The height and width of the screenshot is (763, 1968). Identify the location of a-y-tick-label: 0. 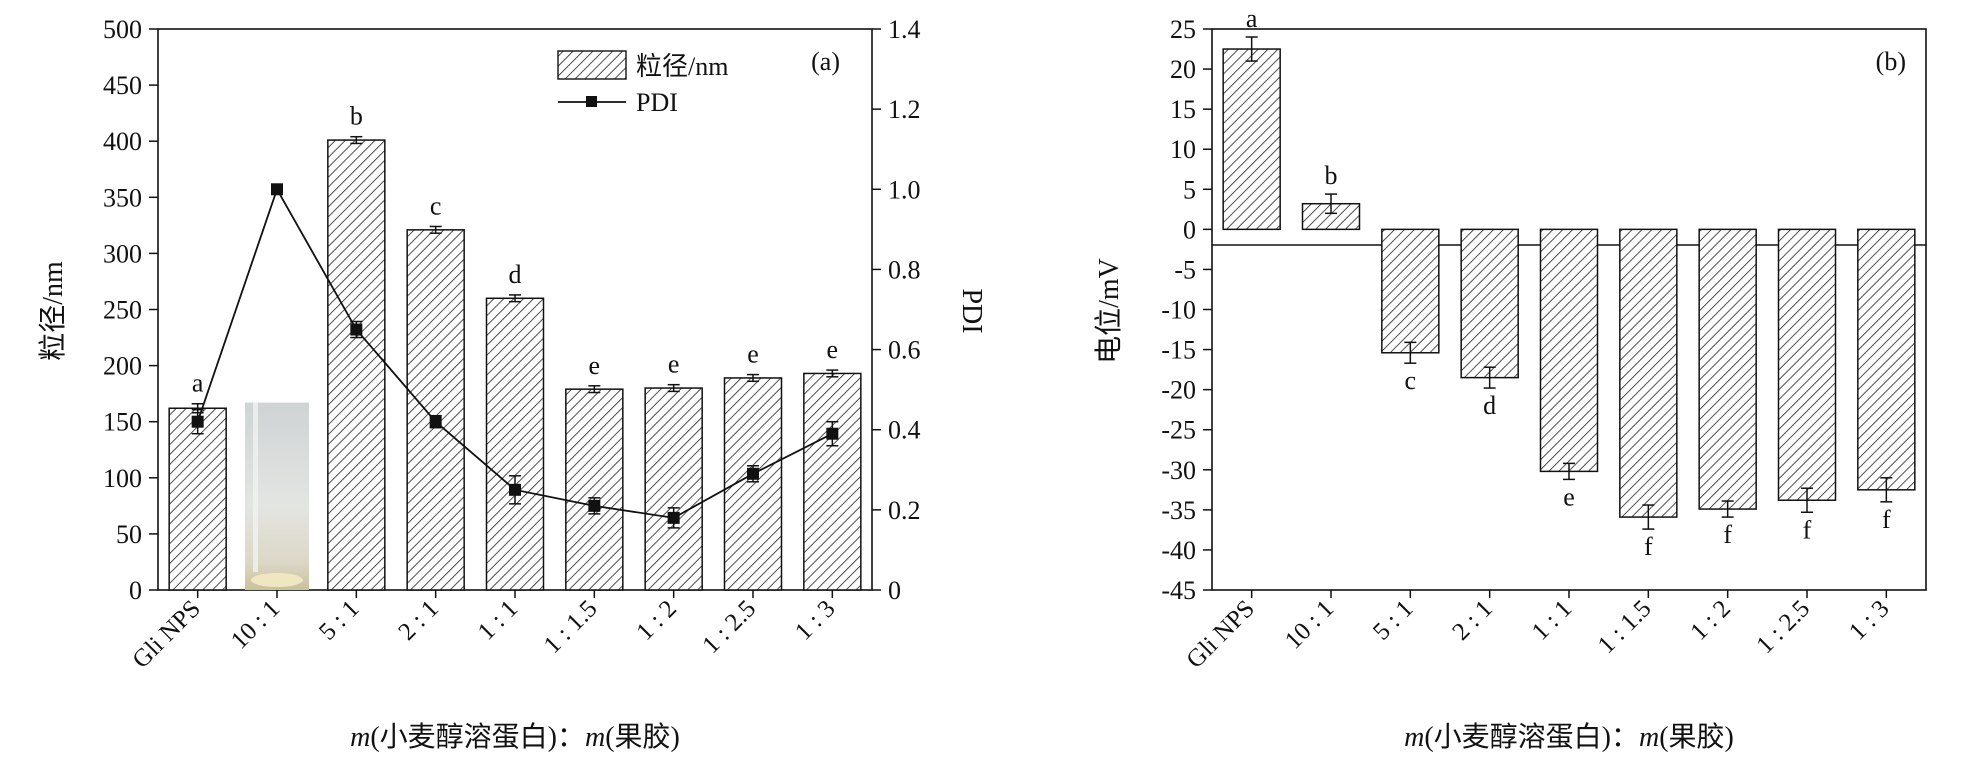
(135, 590).